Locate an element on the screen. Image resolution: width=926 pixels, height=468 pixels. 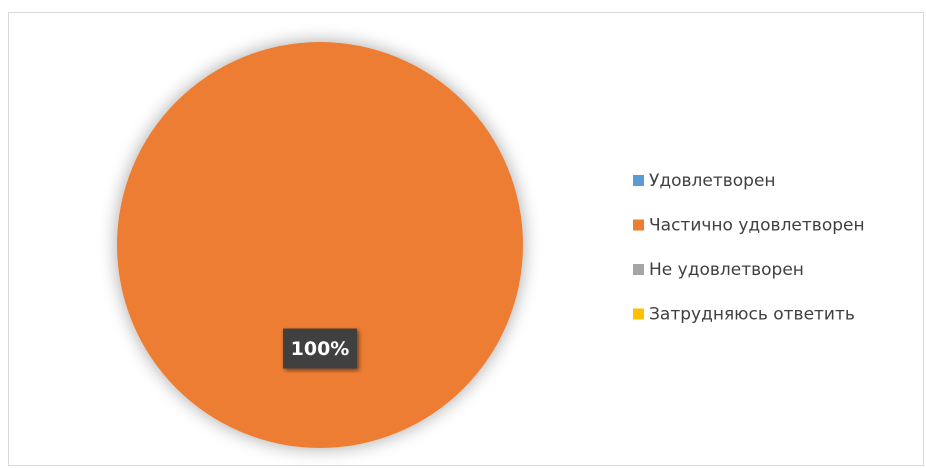
data-label-box is located at coordinates (320, 348).